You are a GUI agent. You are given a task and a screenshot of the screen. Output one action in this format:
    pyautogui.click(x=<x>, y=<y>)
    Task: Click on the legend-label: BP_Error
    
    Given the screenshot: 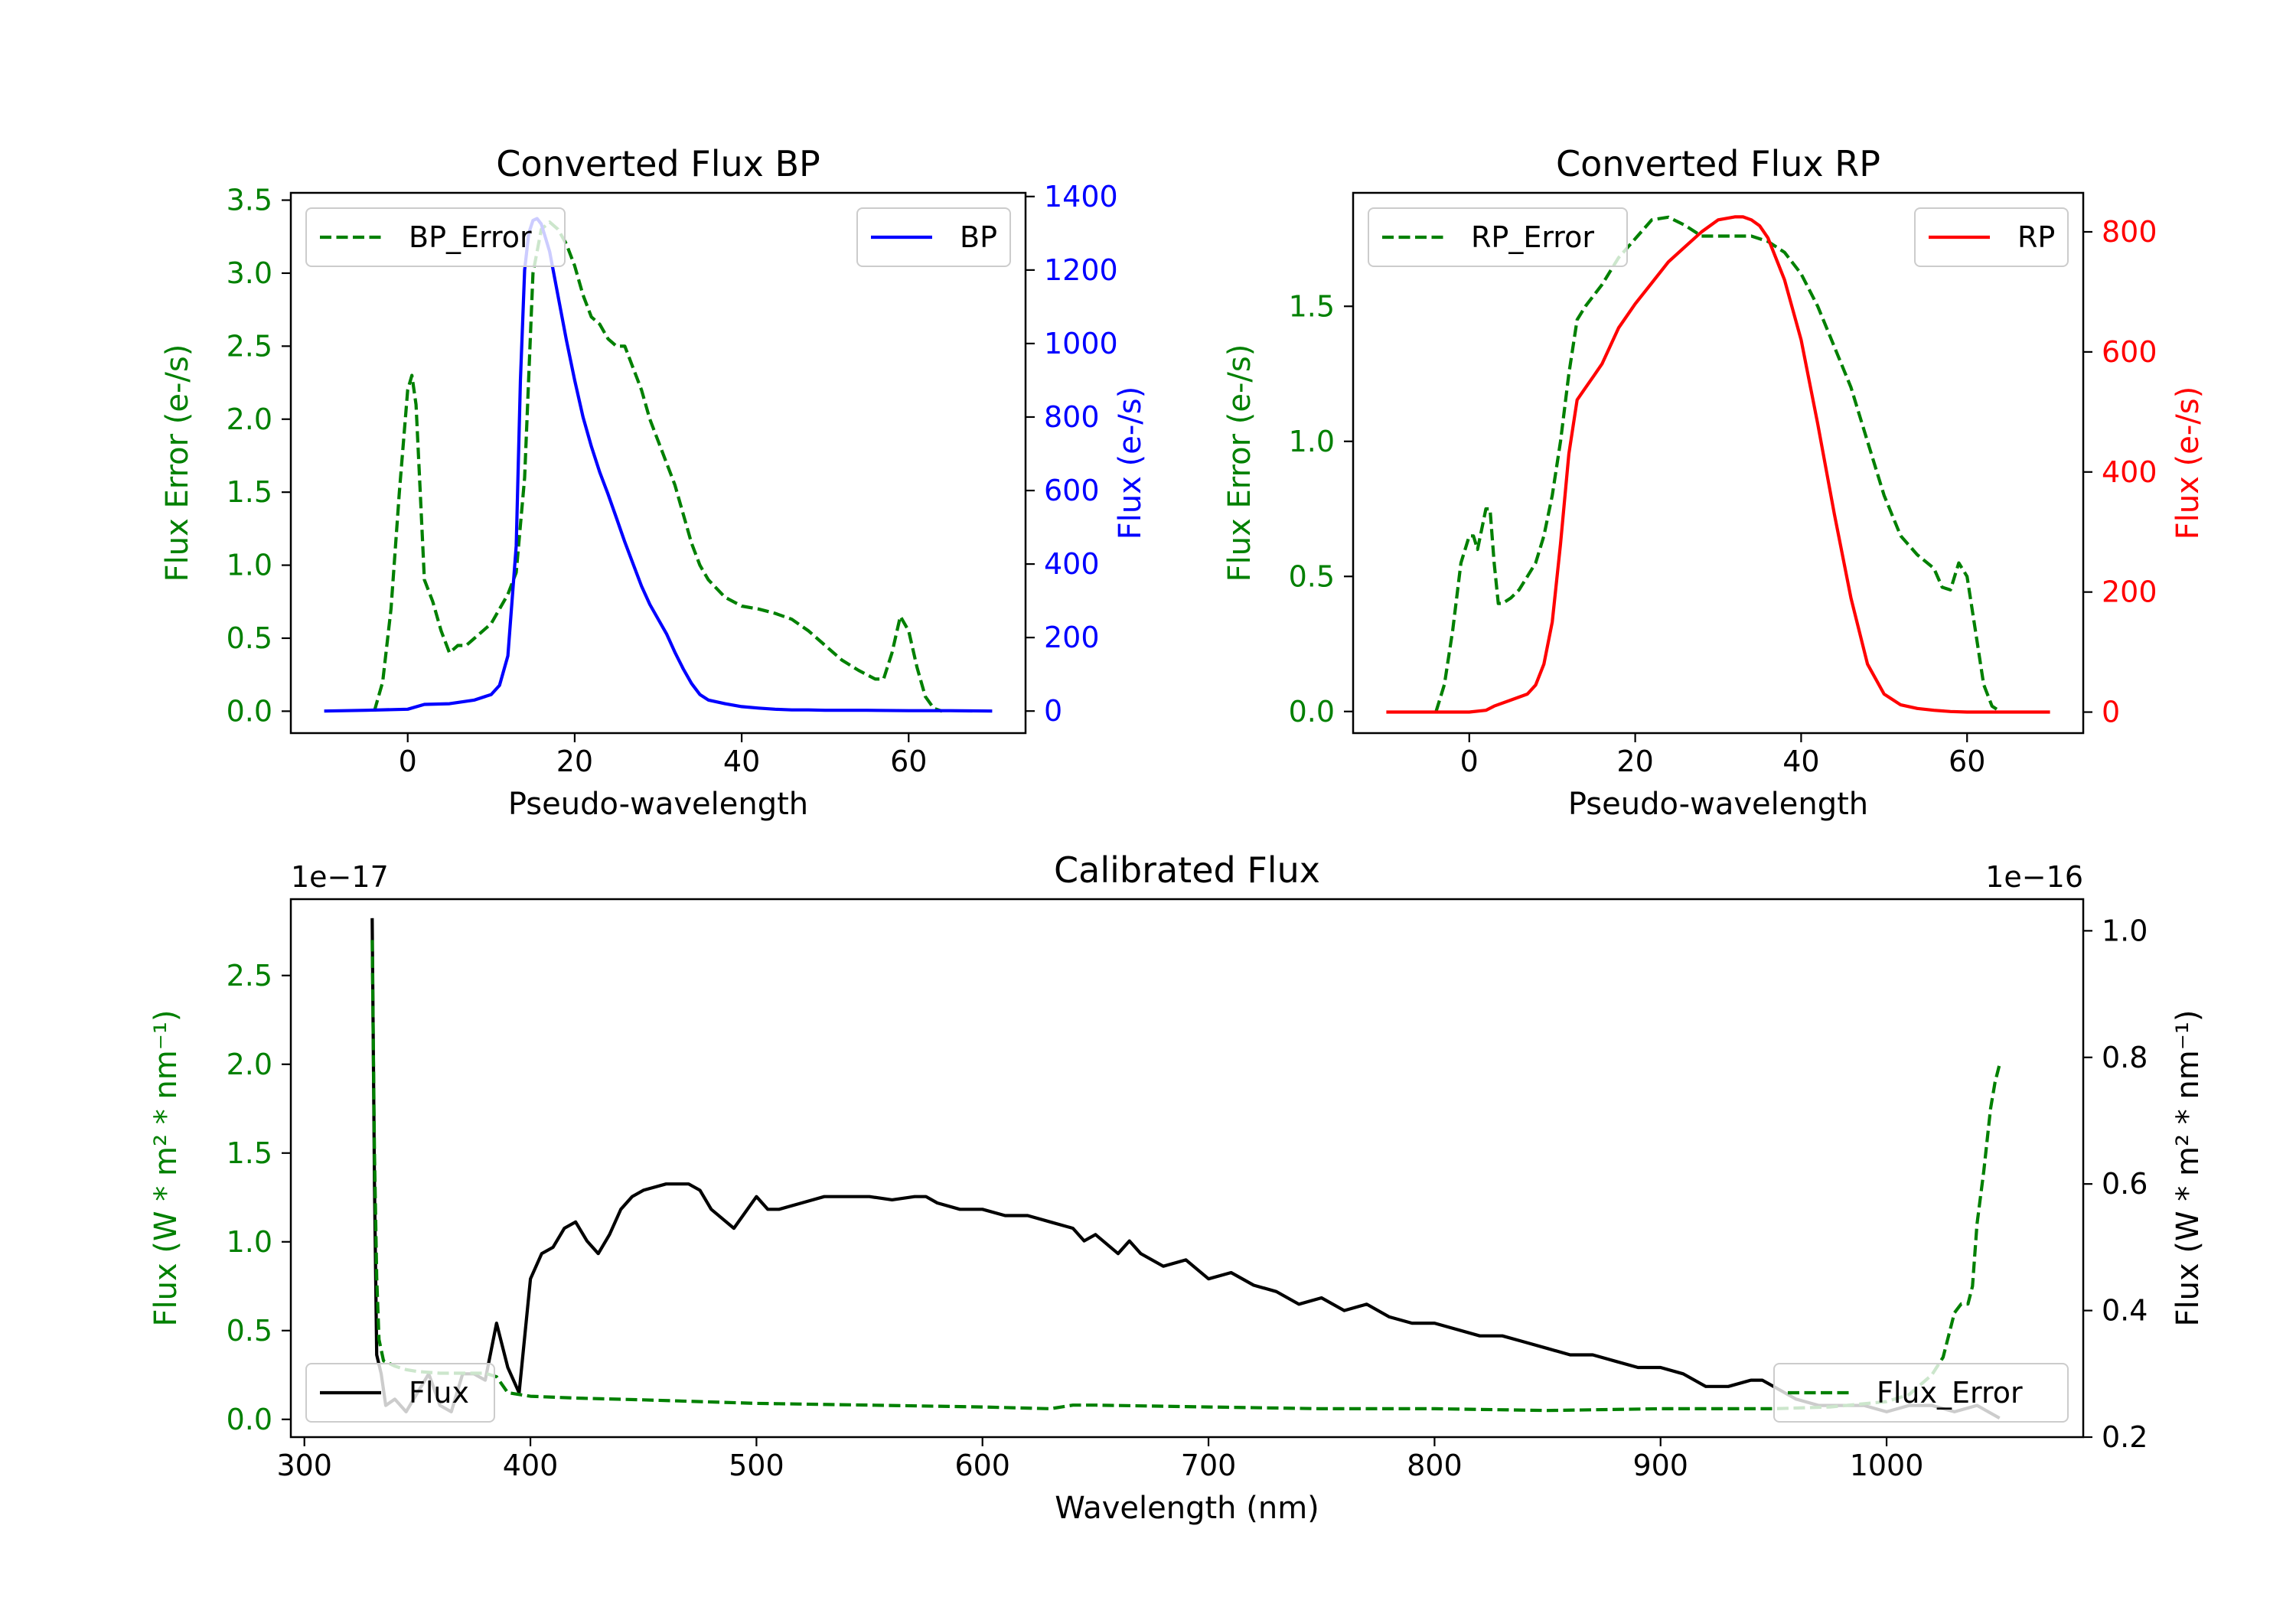 What is the action you would take?
    pyautogui.click(x=470, y=237)
    